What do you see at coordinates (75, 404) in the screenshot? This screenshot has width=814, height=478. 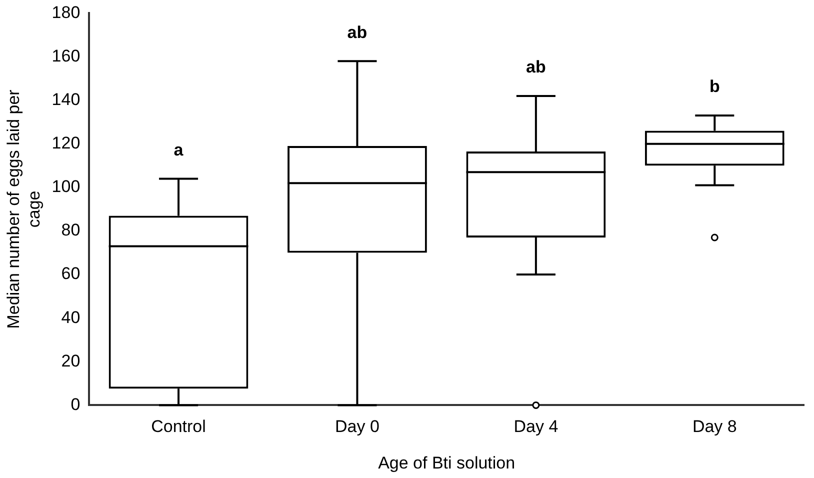 I see `y-tick-label: 0` at bounding box center [75, 404].